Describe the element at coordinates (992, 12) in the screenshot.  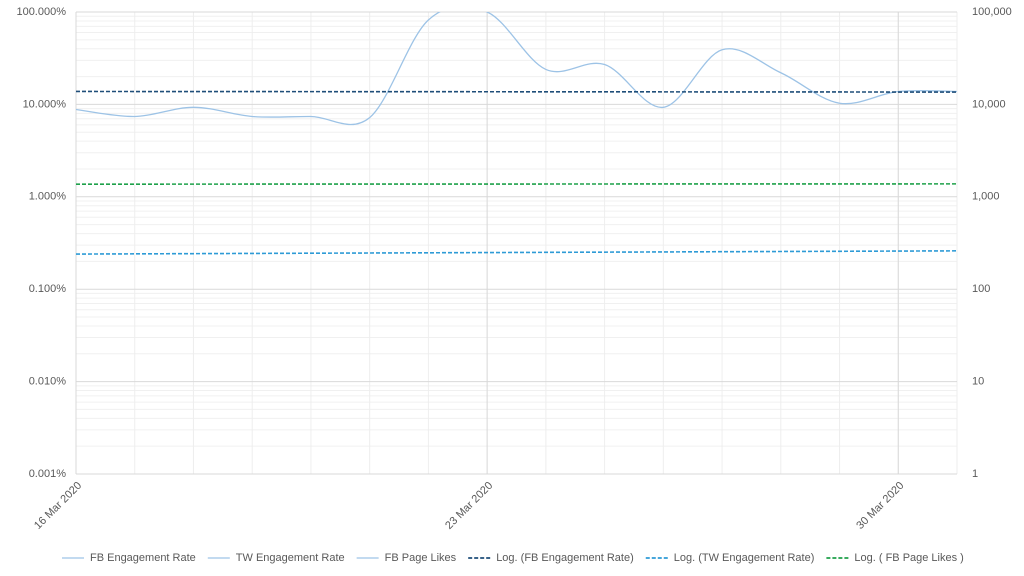
I see `y2-tick-label: 100,000` at that location.